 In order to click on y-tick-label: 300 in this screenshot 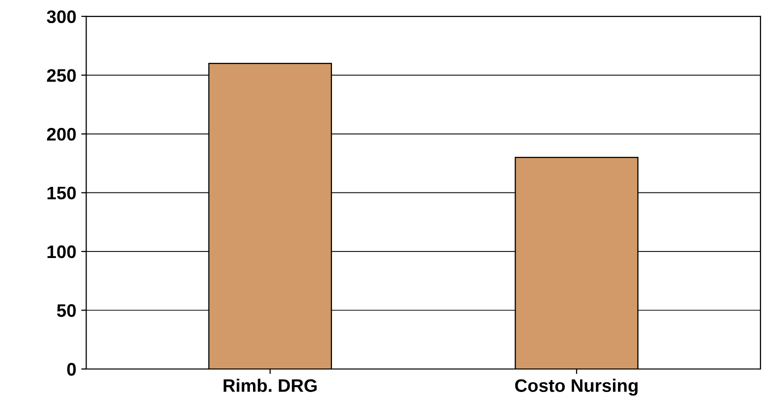, I will do `click(61, 17)`.